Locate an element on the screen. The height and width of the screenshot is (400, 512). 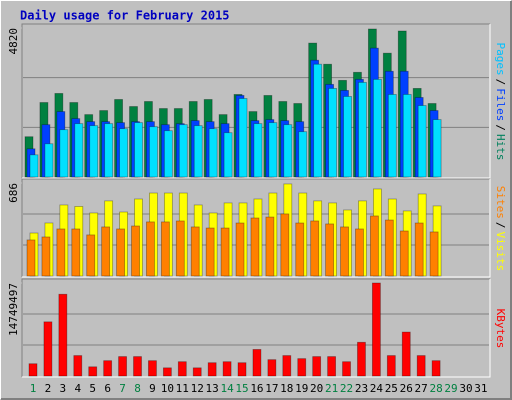
x-tick-label: 29 is located at coordinates (450, 388).